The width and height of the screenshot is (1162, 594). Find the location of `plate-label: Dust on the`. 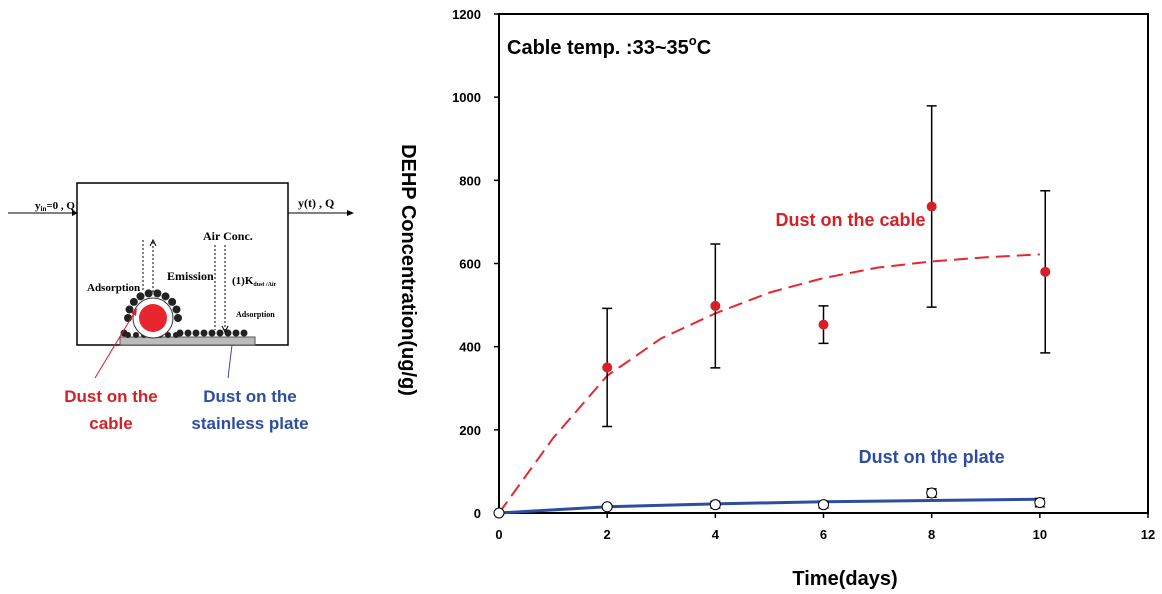

plate-label: Dust on the is located at coordinates (250, 396).